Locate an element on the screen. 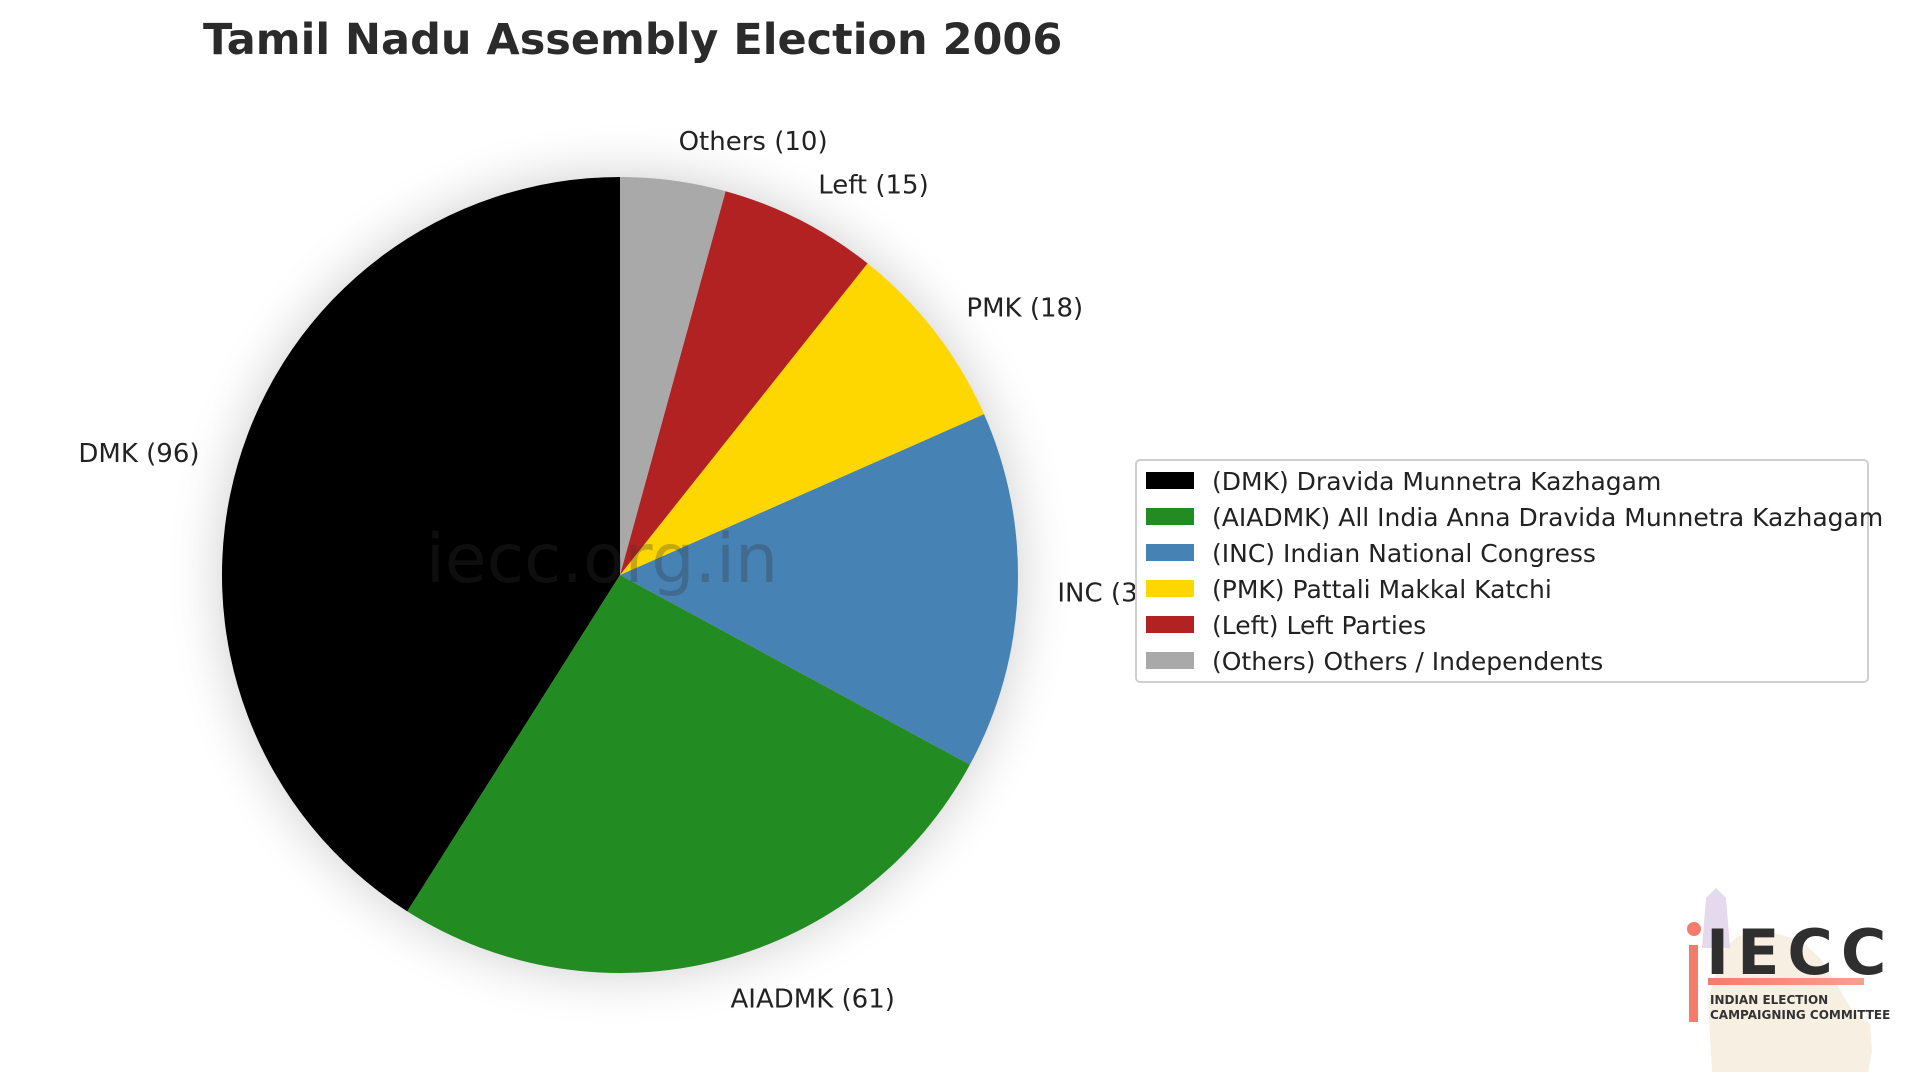  pie-slice-inc is located at coordinates (819, 589).